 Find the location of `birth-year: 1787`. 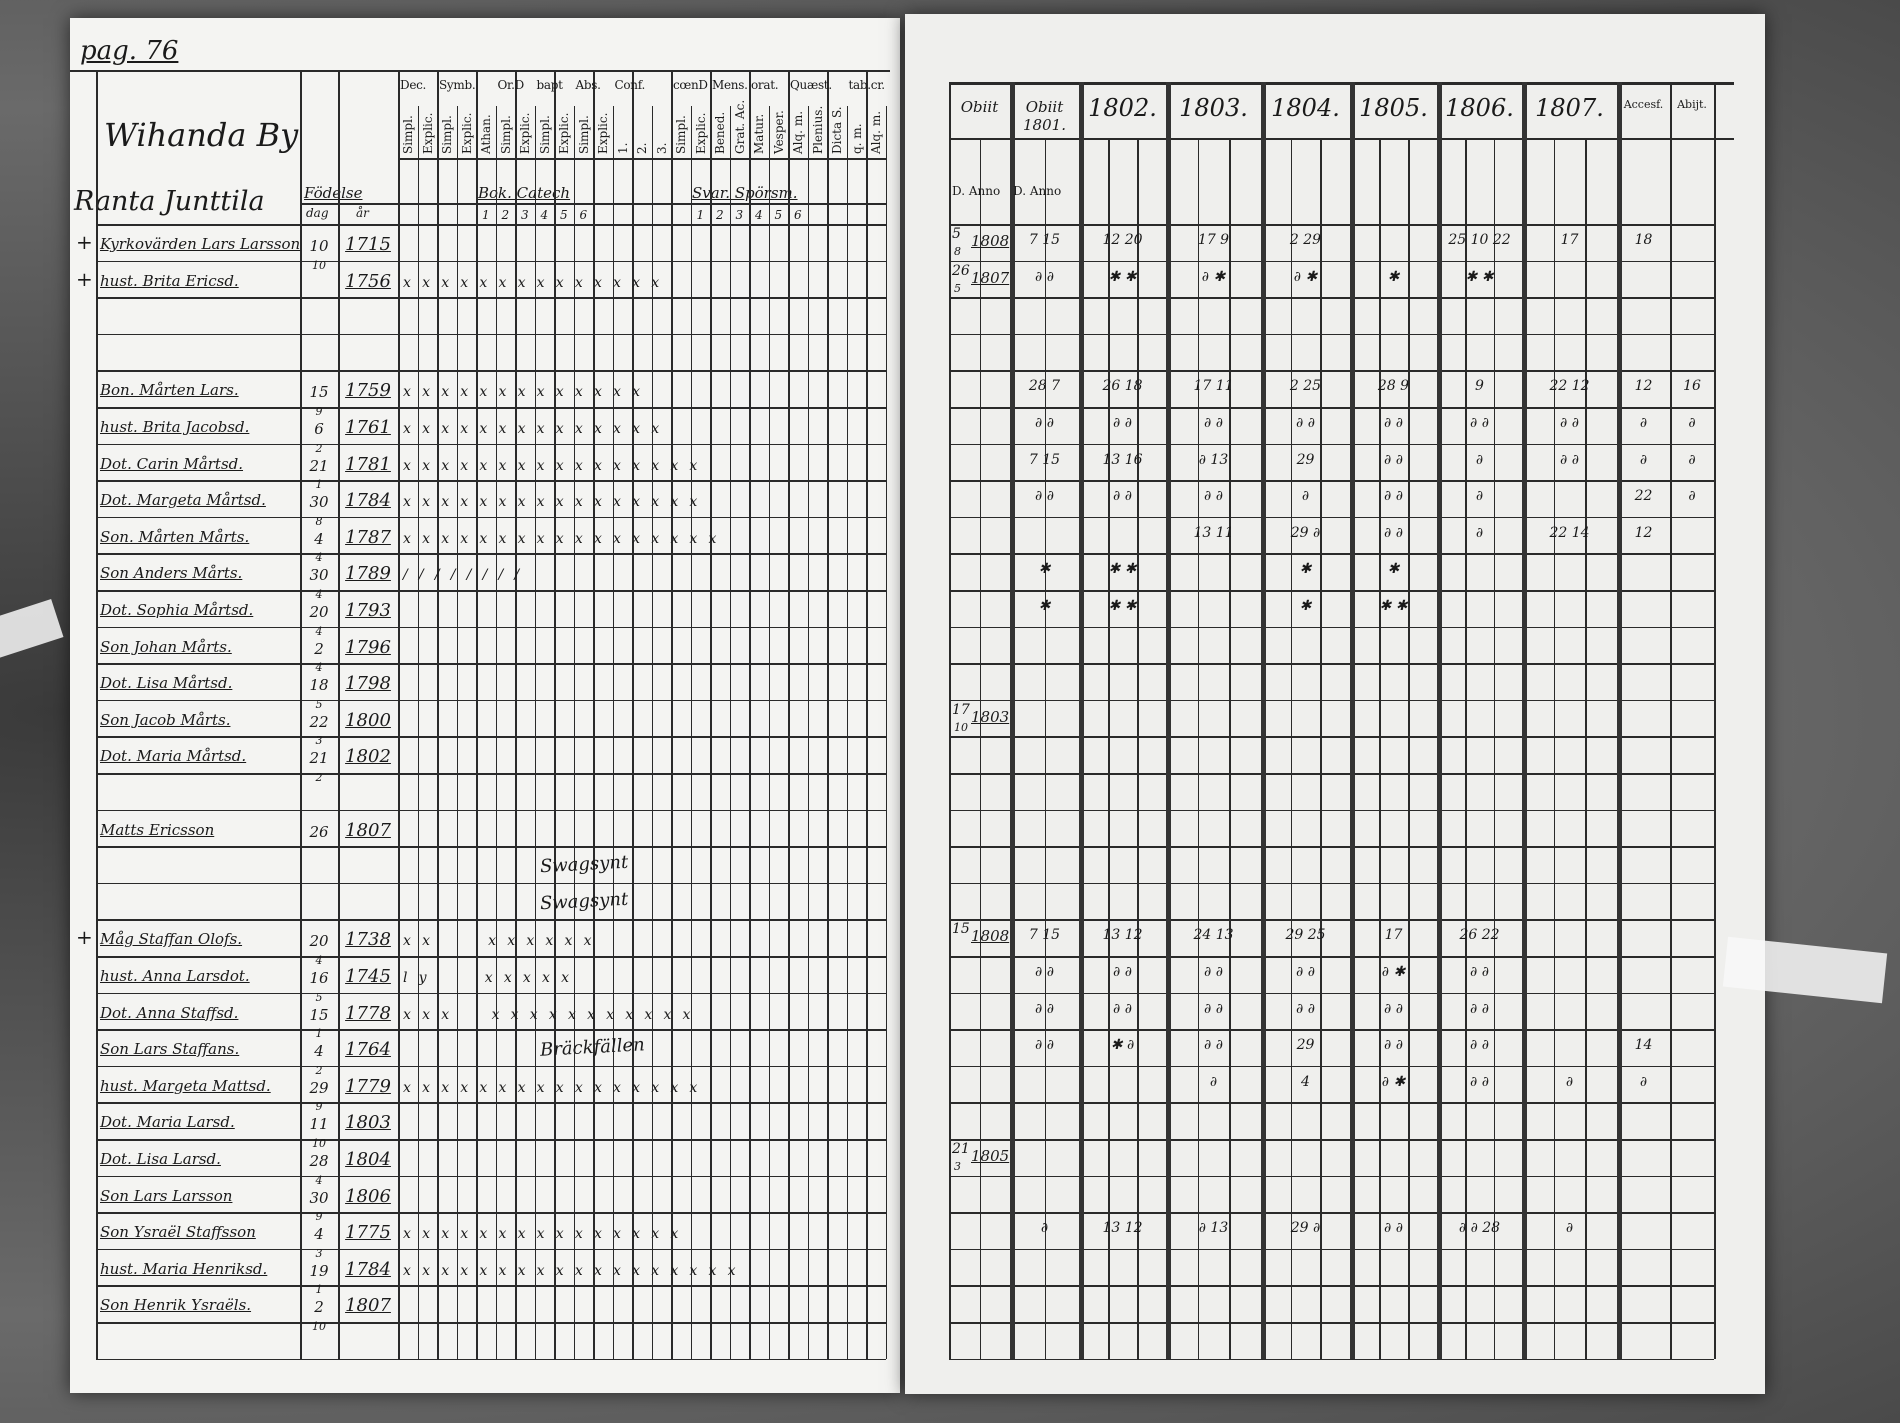

birth-year: 1787 is located at coordinates (368, 537).